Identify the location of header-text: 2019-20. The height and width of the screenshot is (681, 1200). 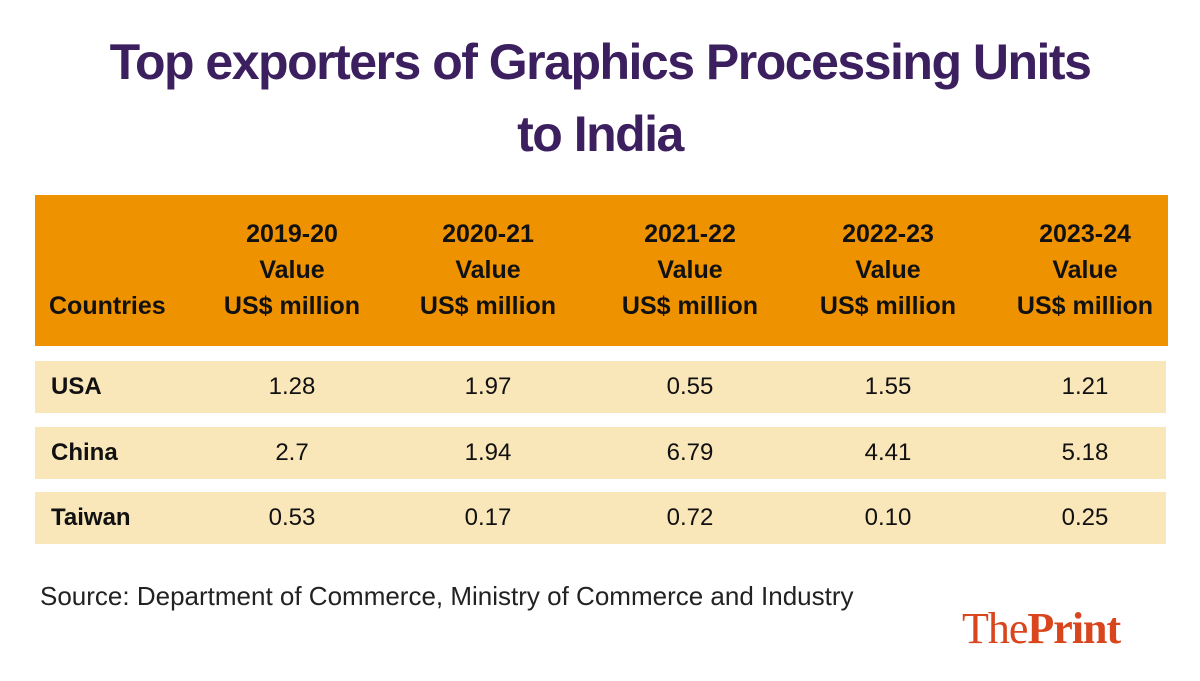
(292, 234).